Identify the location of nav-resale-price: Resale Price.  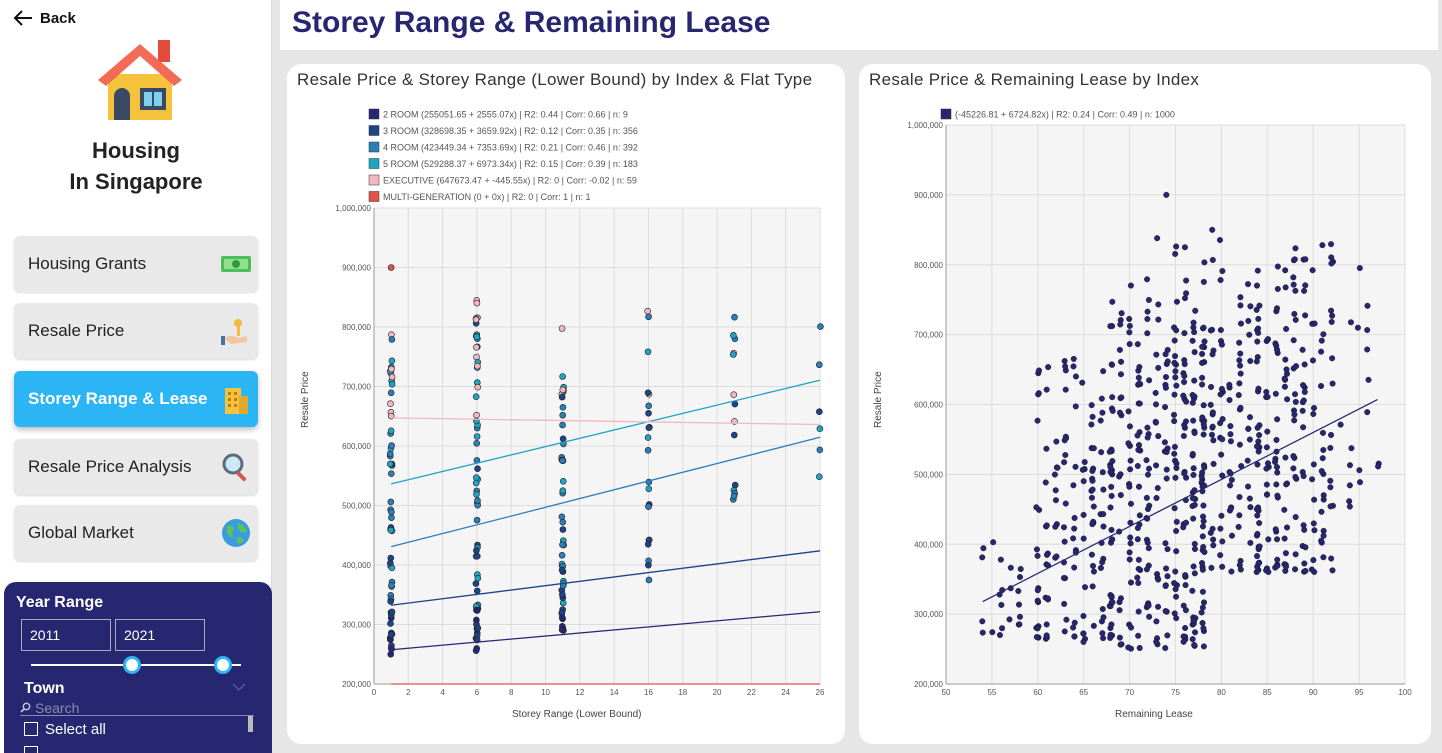
(136, 331).